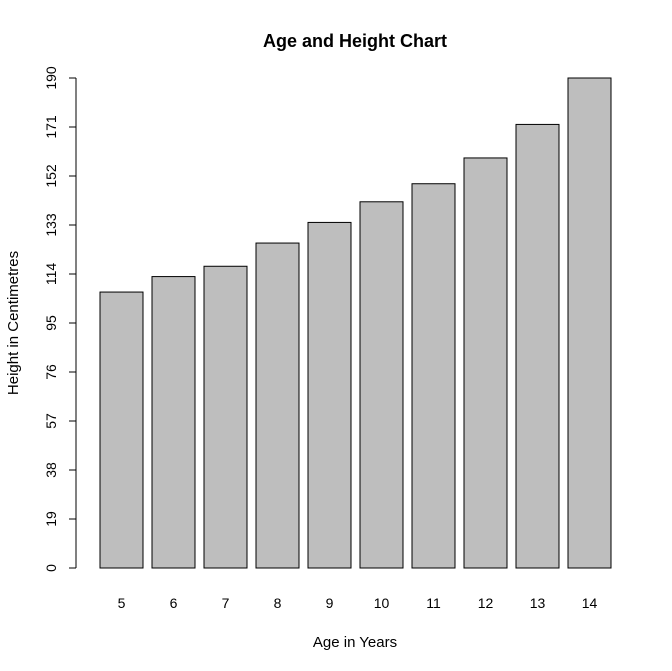 This screenshot has width=672, height=671. What do you see at coordinates (51, 470) in the screenshot?
I see `y-tick-label: 38` at bounding box center [51, 470].